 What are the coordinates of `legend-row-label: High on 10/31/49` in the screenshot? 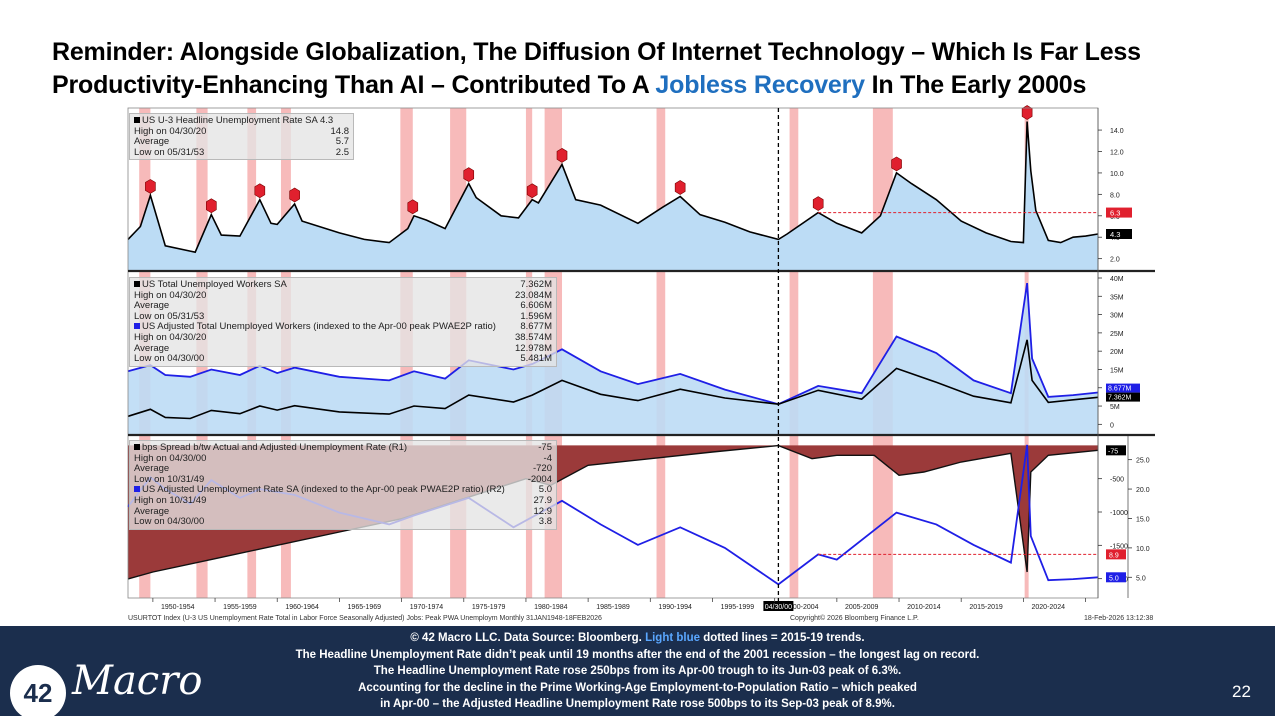 It's located at (170, 500).